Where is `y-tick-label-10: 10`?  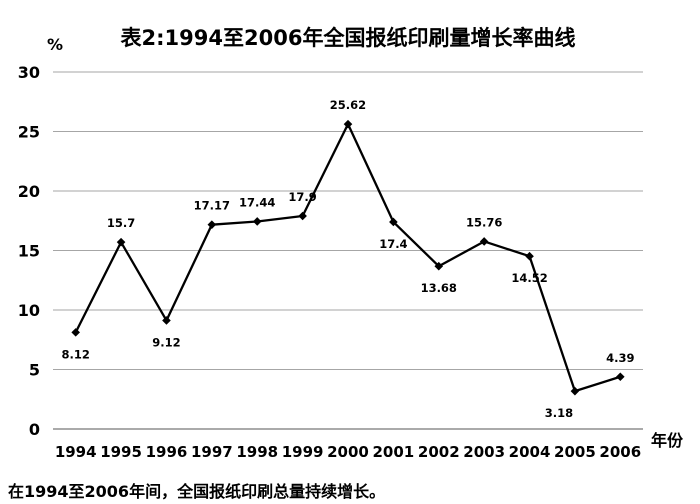 y-tick-label-10: 10 is located at coordinates (29, 310).